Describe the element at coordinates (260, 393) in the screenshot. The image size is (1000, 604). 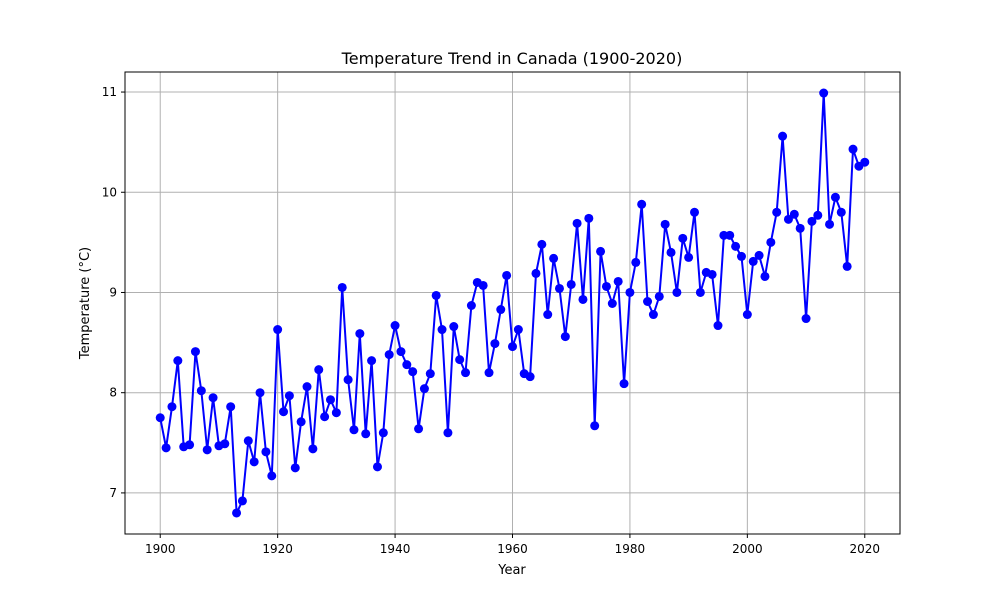
I see `data-point-1917` at that location.